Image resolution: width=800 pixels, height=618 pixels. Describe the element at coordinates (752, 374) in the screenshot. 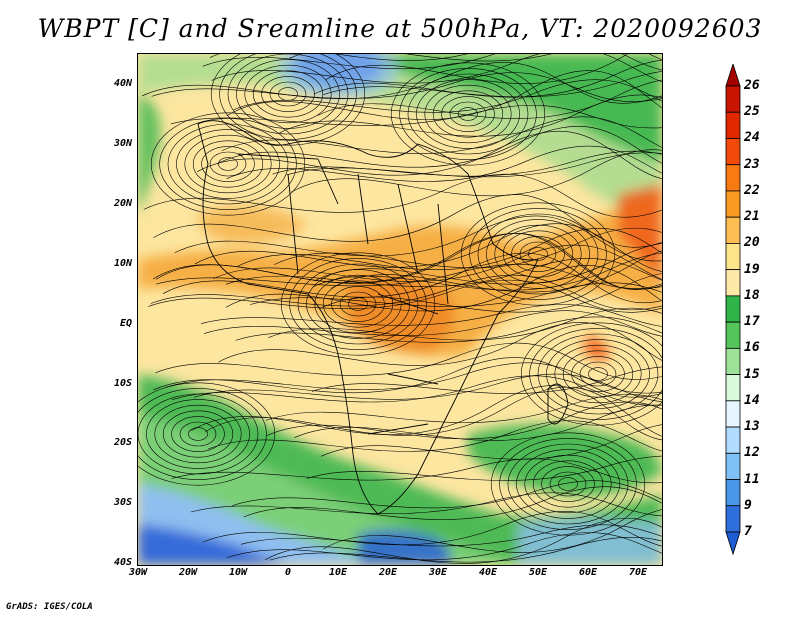

I see `colorbar-level-label: 15` at that location.